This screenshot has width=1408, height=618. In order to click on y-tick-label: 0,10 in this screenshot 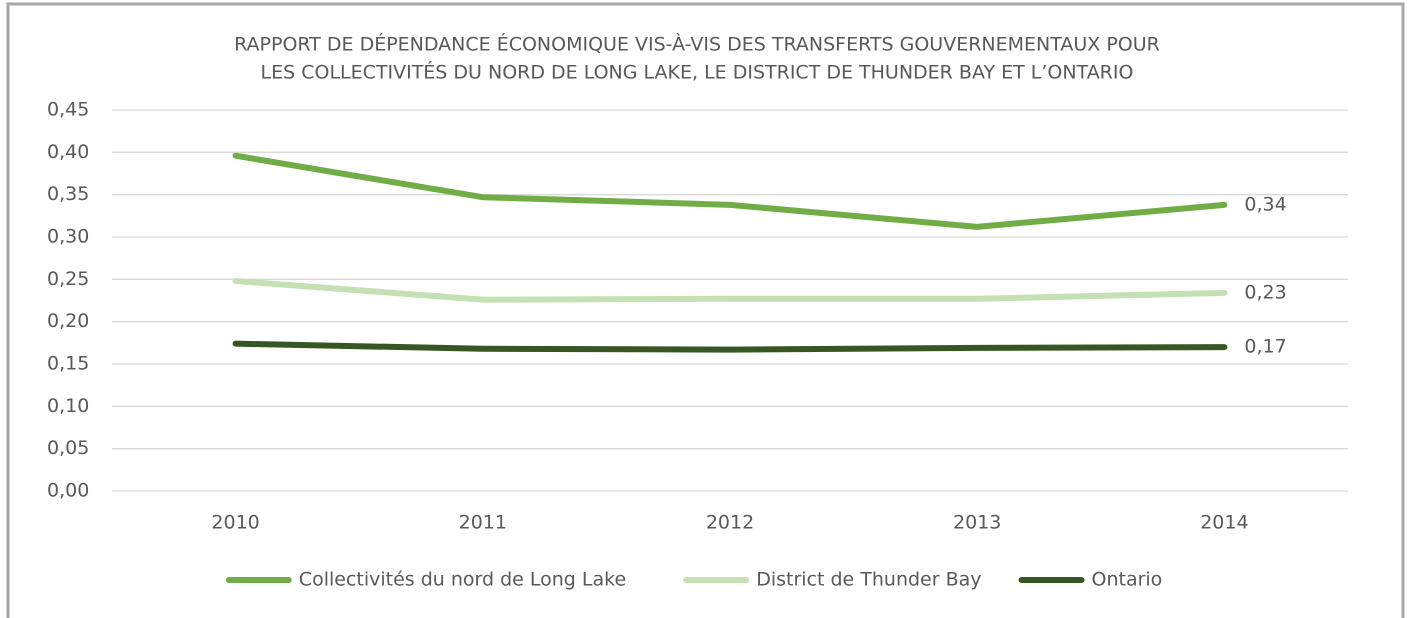, I will do `click(68, 406)`.